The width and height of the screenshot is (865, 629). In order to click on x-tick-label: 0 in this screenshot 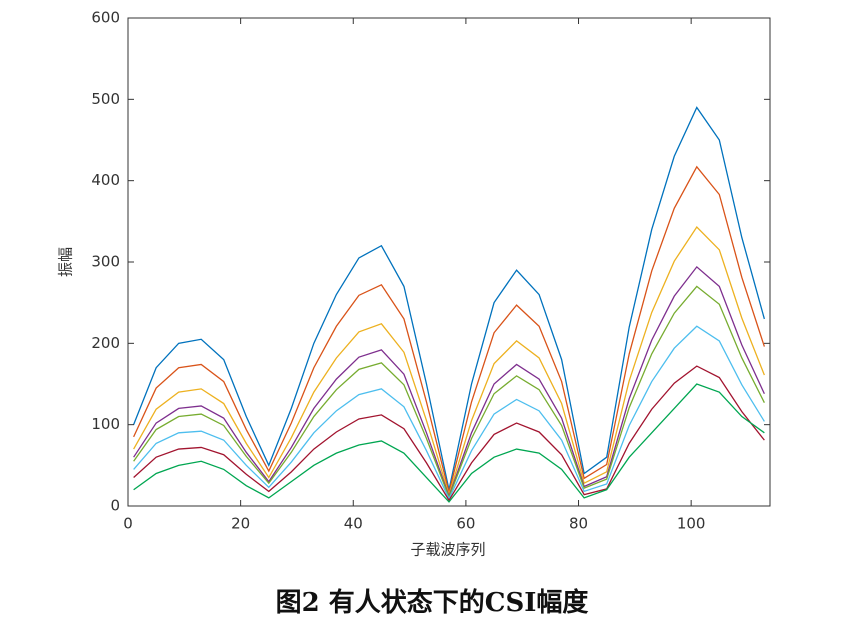, I will do `click(128, 524)`.